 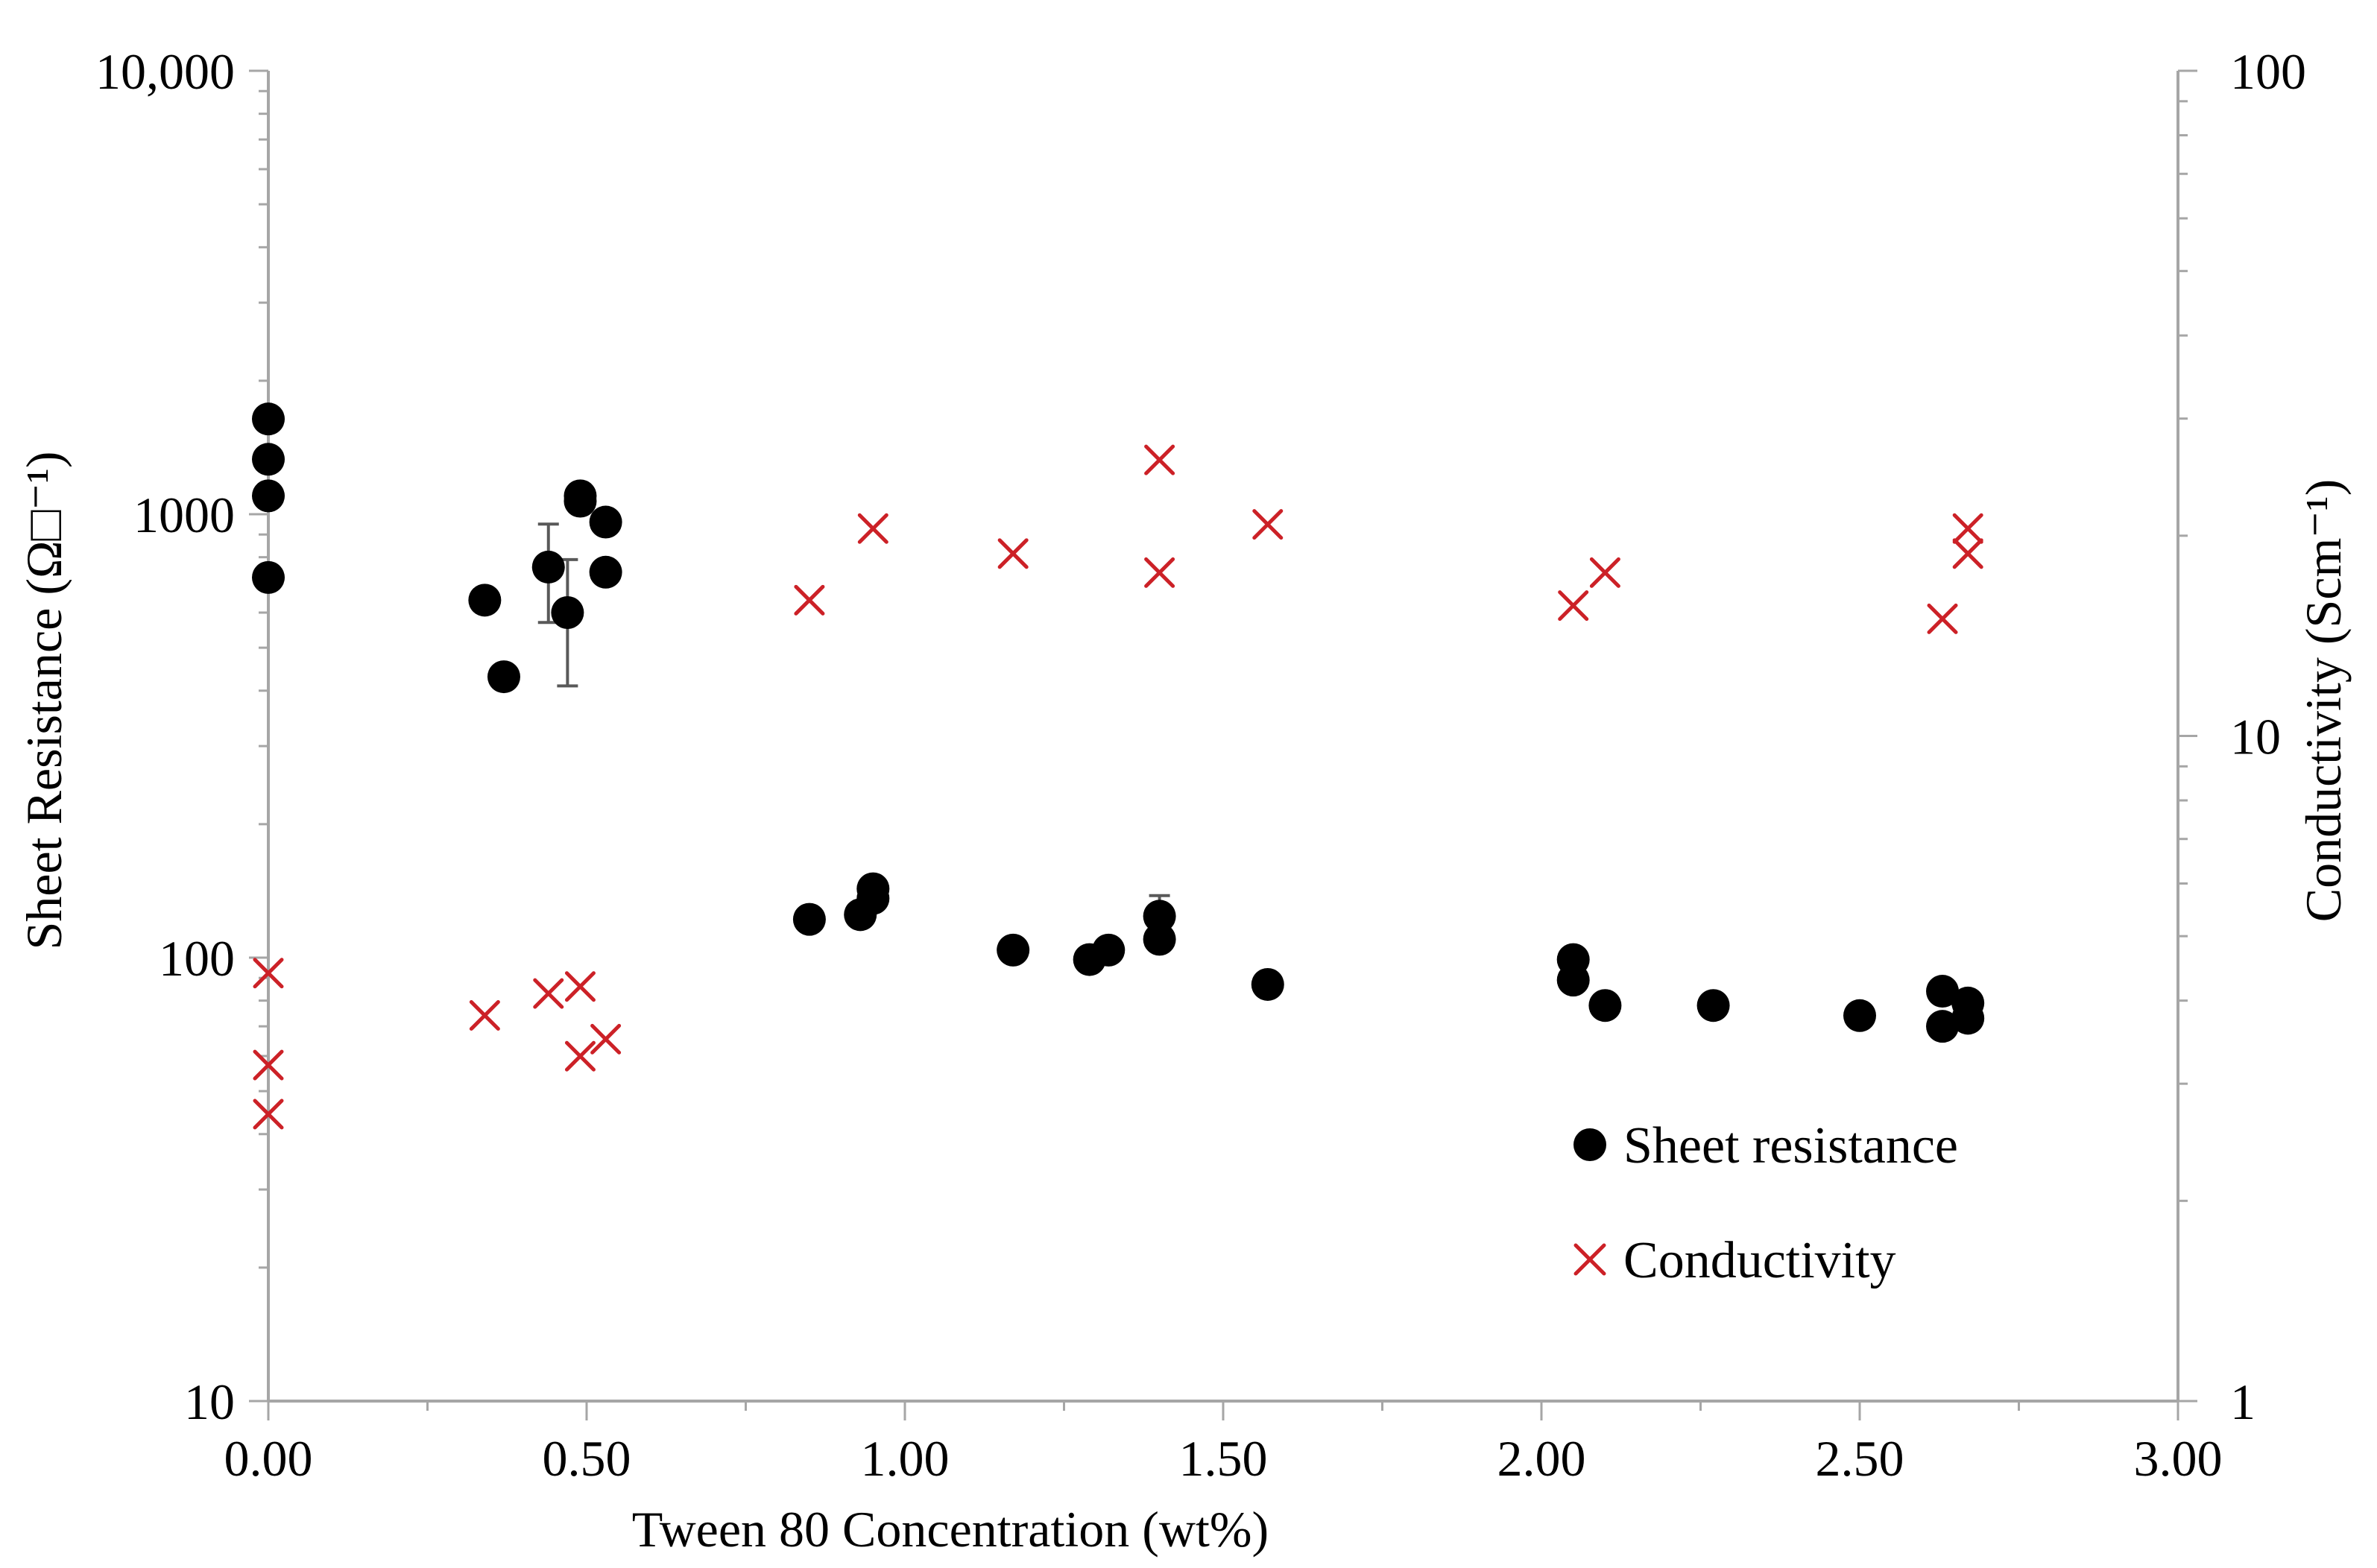 What do you see at coordinates (1223, 1459) in the screenshot?
I see `x-tick-label: 1.50` at bounding box center [1223, 1459].